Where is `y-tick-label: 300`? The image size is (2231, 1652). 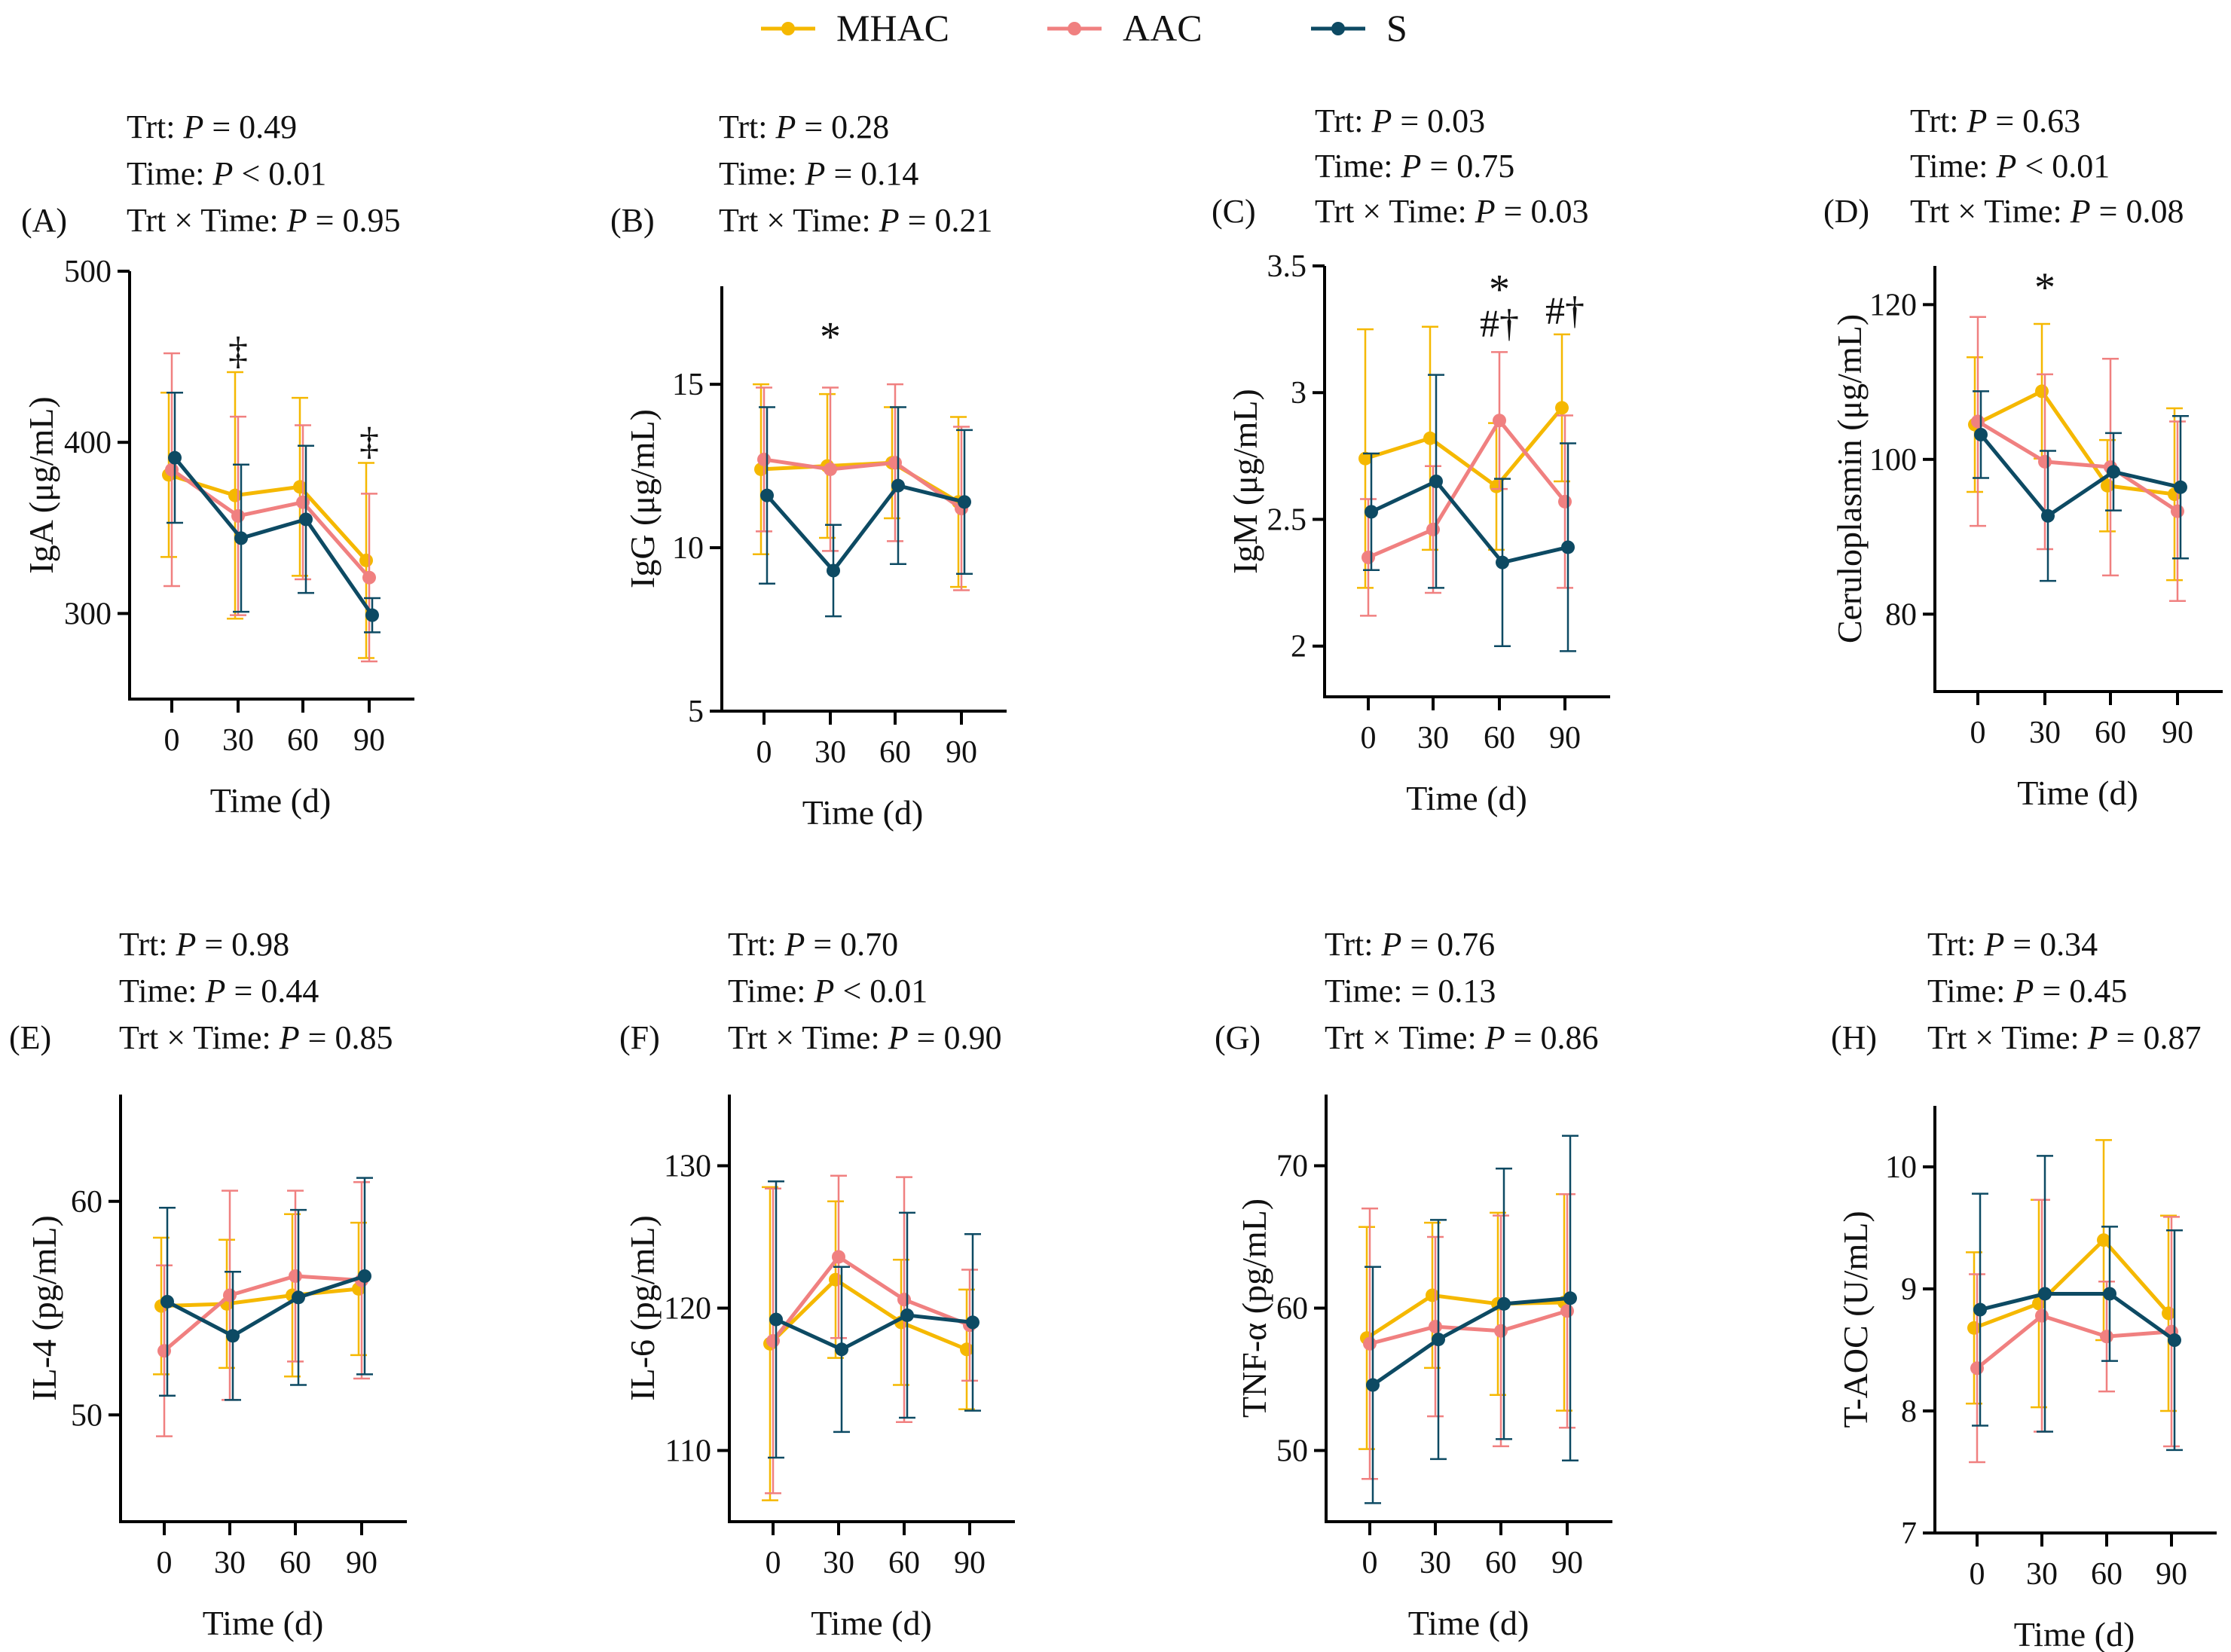 y-tick-label: 300 is located at coordinates (88, 614).